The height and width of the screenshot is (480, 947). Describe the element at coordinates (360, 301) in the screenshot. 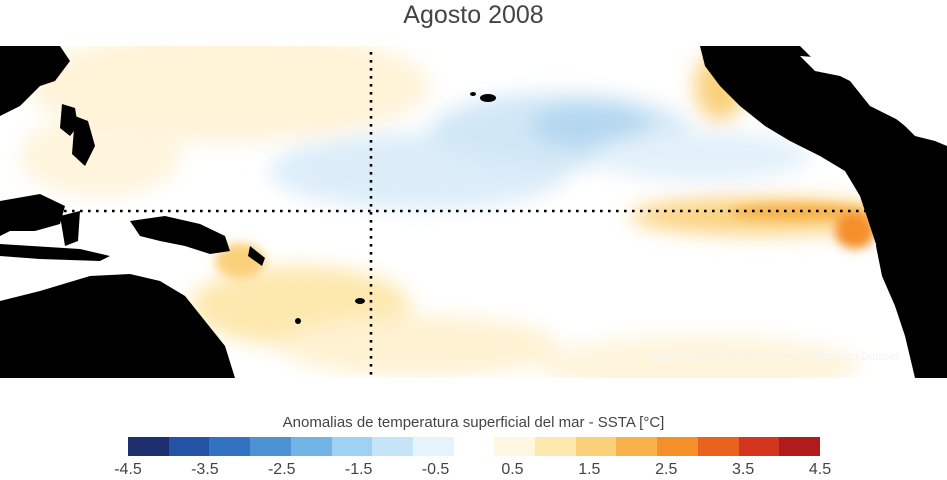

I see `land-fiji` at that location.